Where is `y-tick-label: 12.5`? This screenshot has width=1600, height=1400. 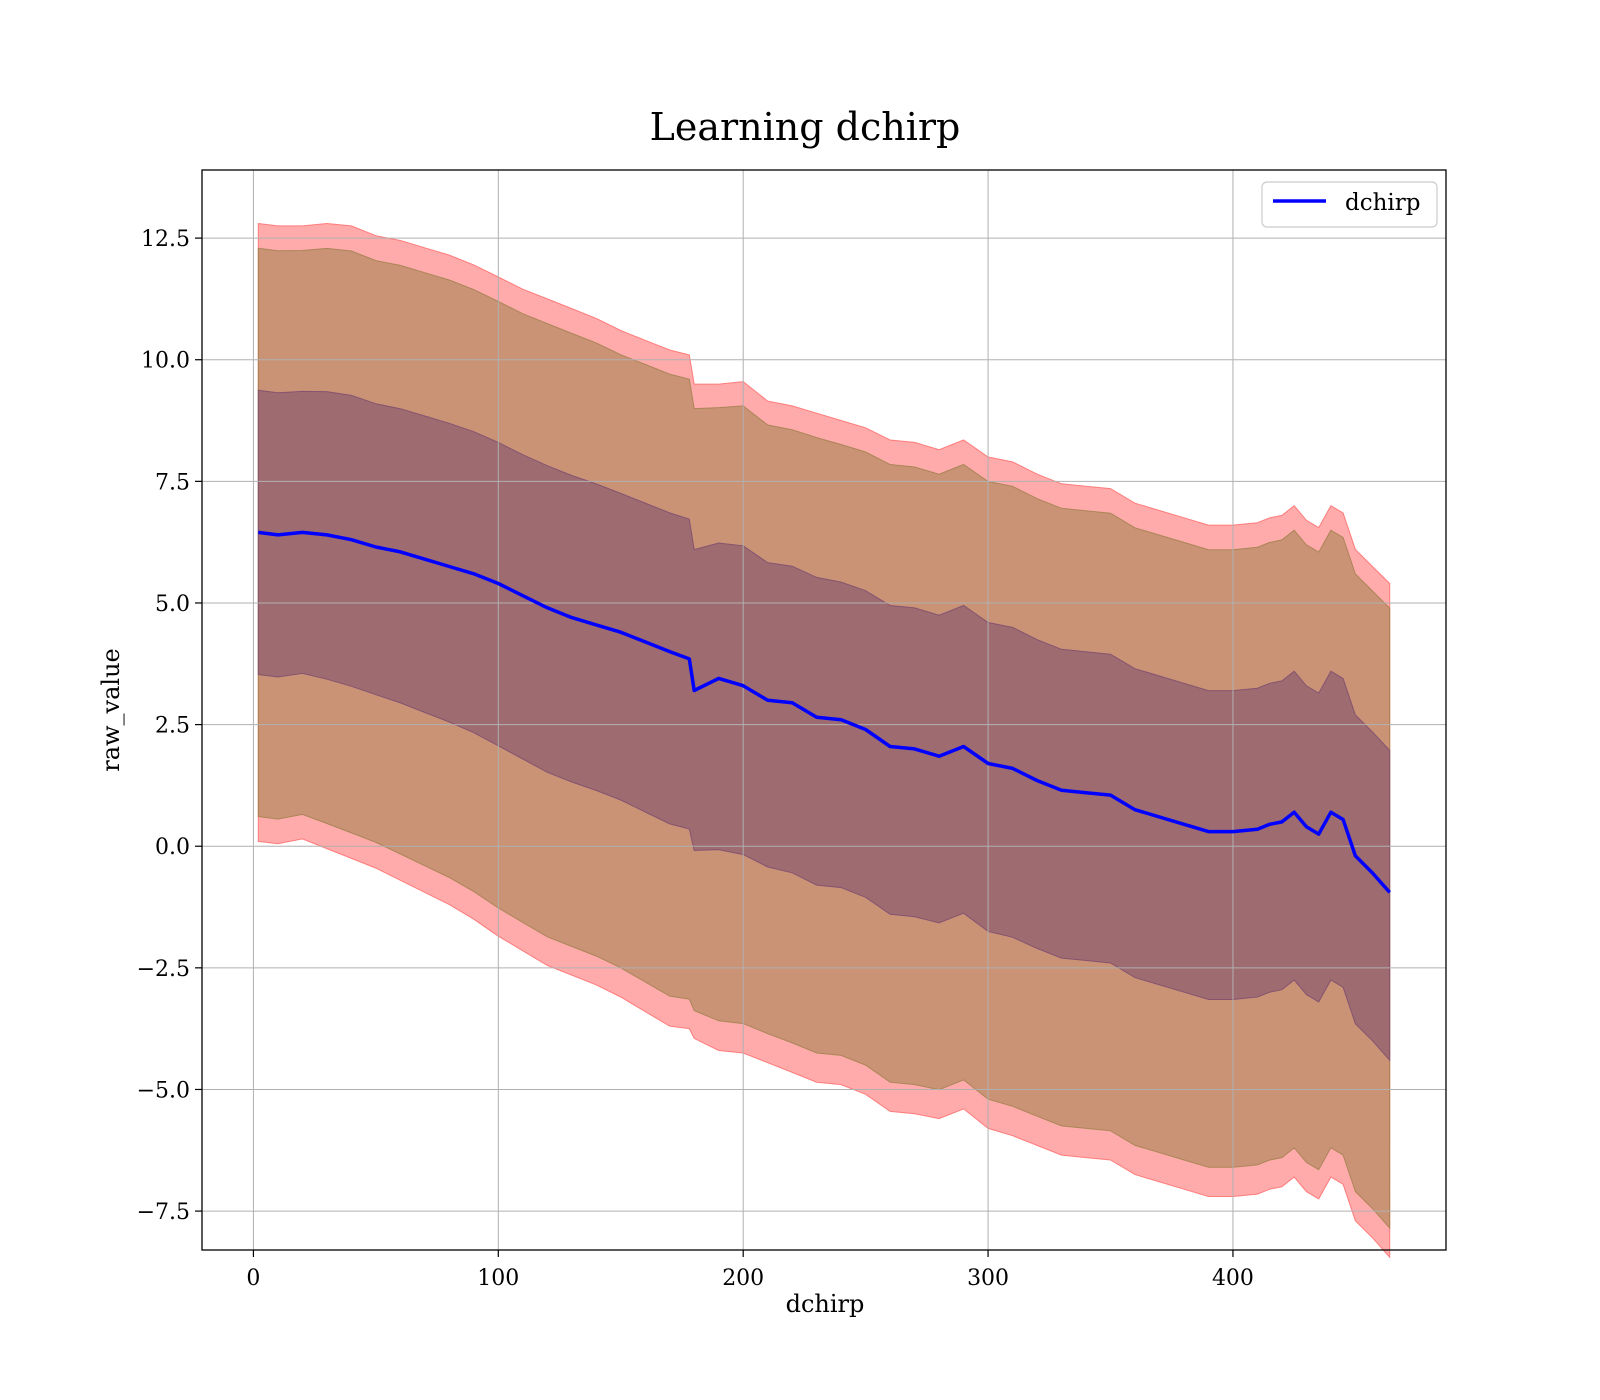 y-tick-label: 12.5 is located at coordinates (165, 239).